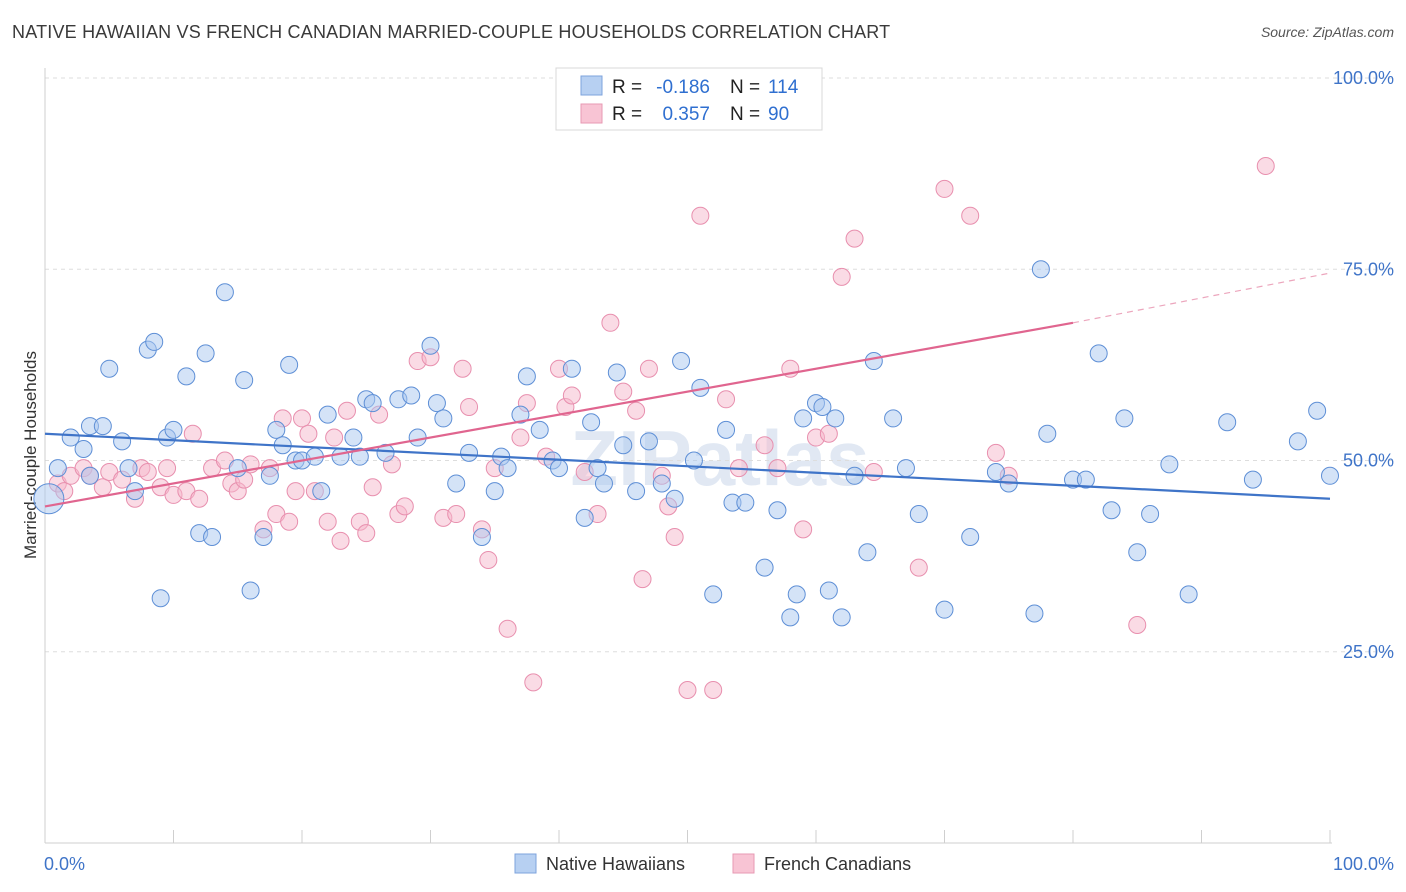  I want to click on series-legend: Native Hawaiians French Canadians, so click(712, 863).